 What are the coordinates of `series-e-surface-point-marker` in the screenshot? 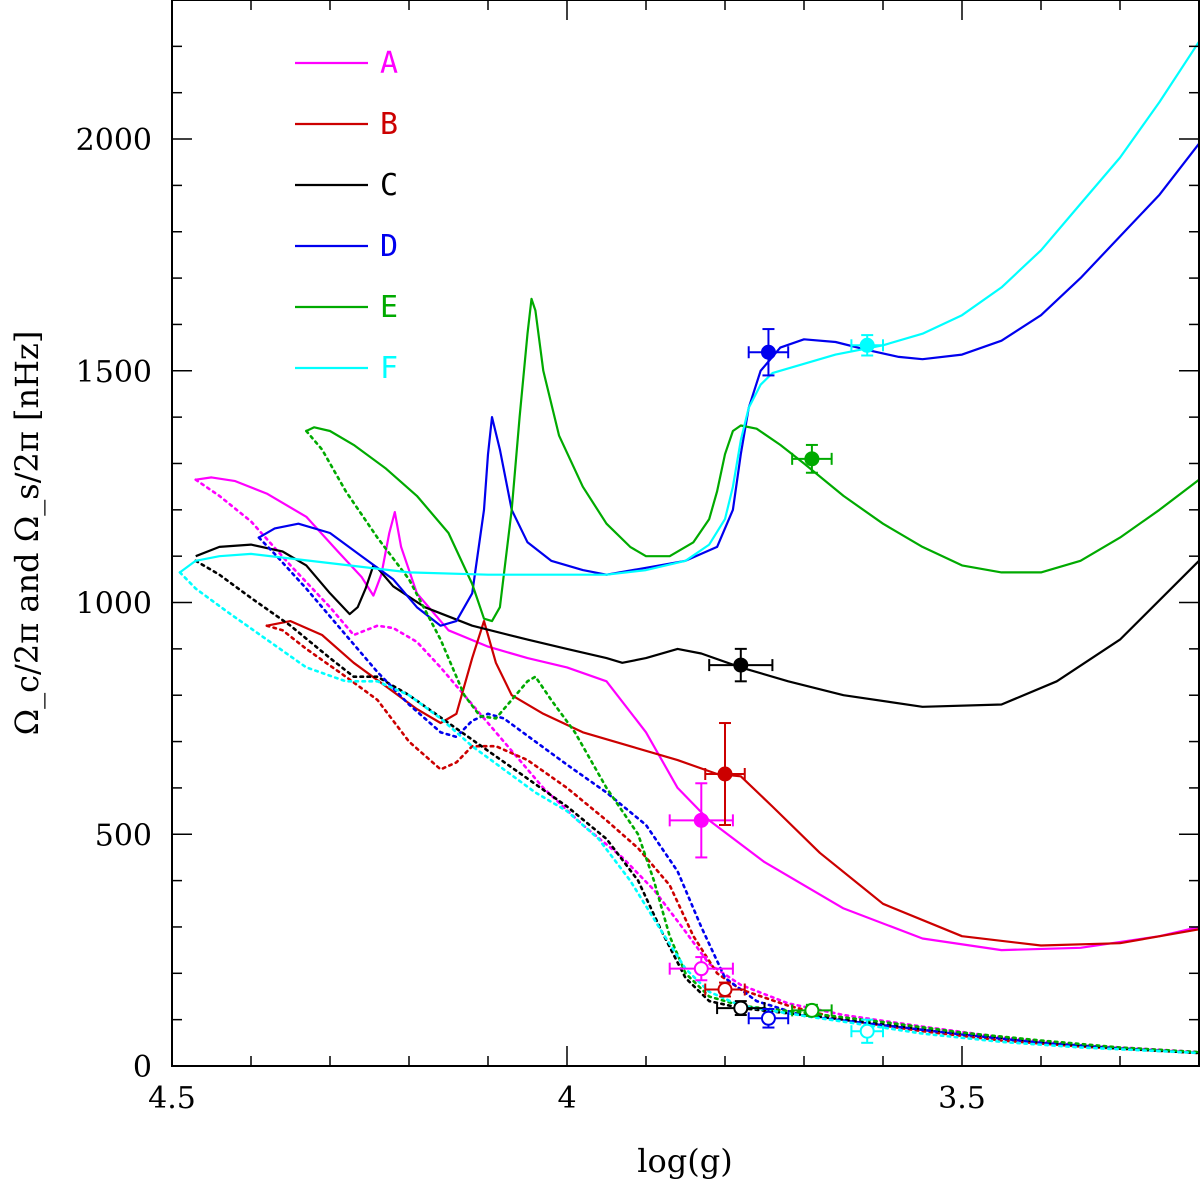 It's located at (812, 1010).